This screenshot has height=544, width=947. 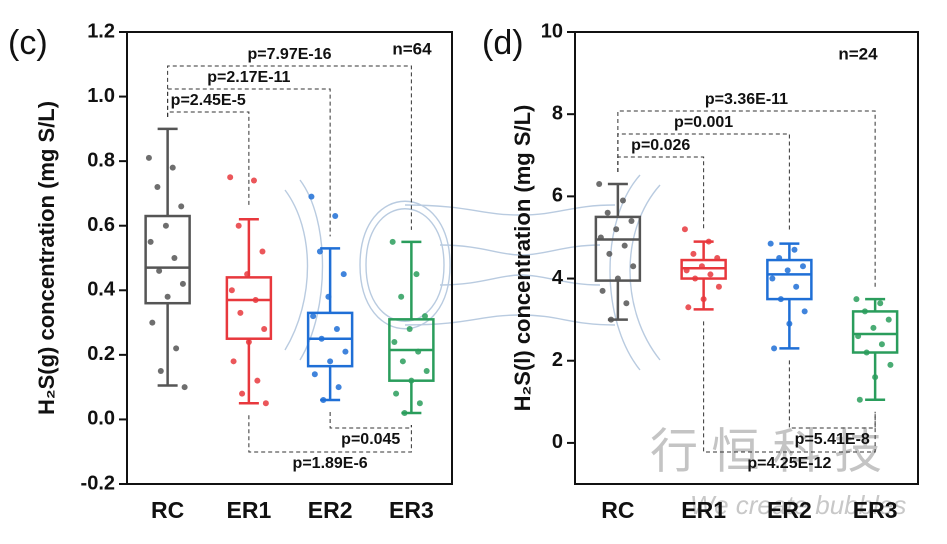 What do you see at coordinates (289, 54) in the screenshot?
I see `p-value-label: p=7.97E-16` at bounding box center [289, 54].